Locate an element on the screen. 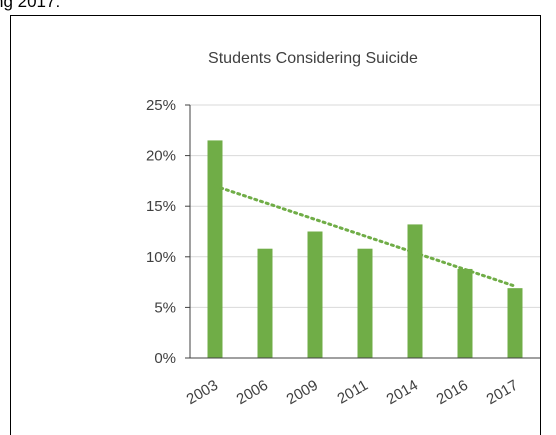  x-tick-label: 2011 is located at coordinates (353, 392).